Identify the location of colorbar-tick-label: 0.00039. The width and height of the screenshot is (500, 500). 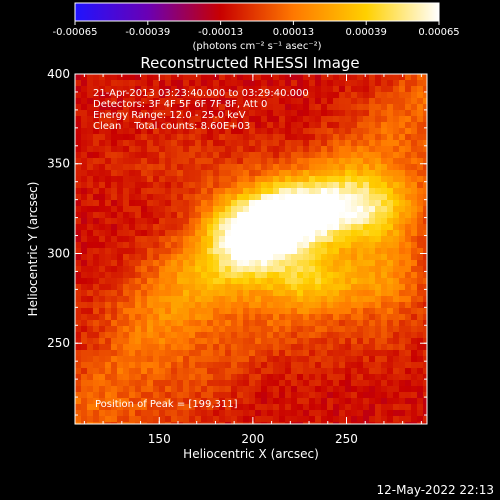
(366, 32).